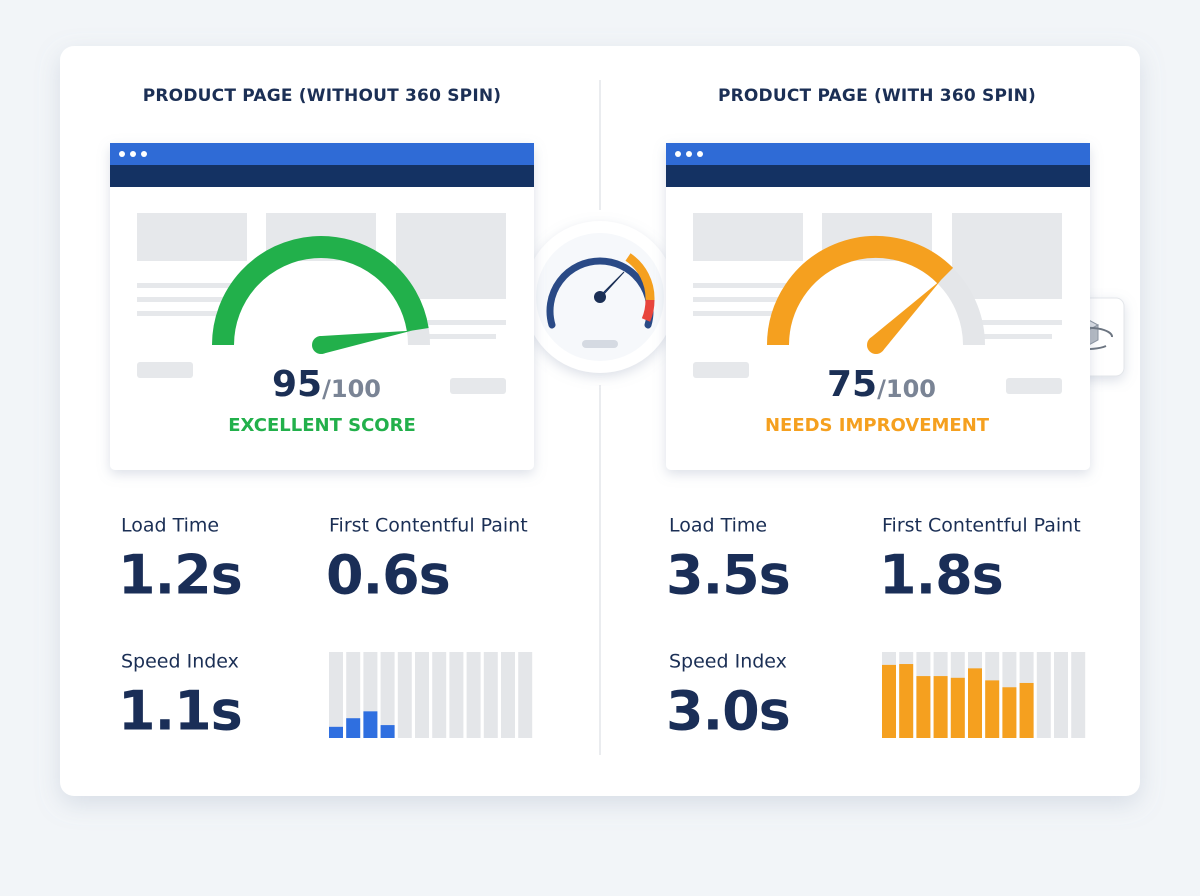  I want to click on status-label: NEEDS IMPROVEMENT, so click(877, 425).